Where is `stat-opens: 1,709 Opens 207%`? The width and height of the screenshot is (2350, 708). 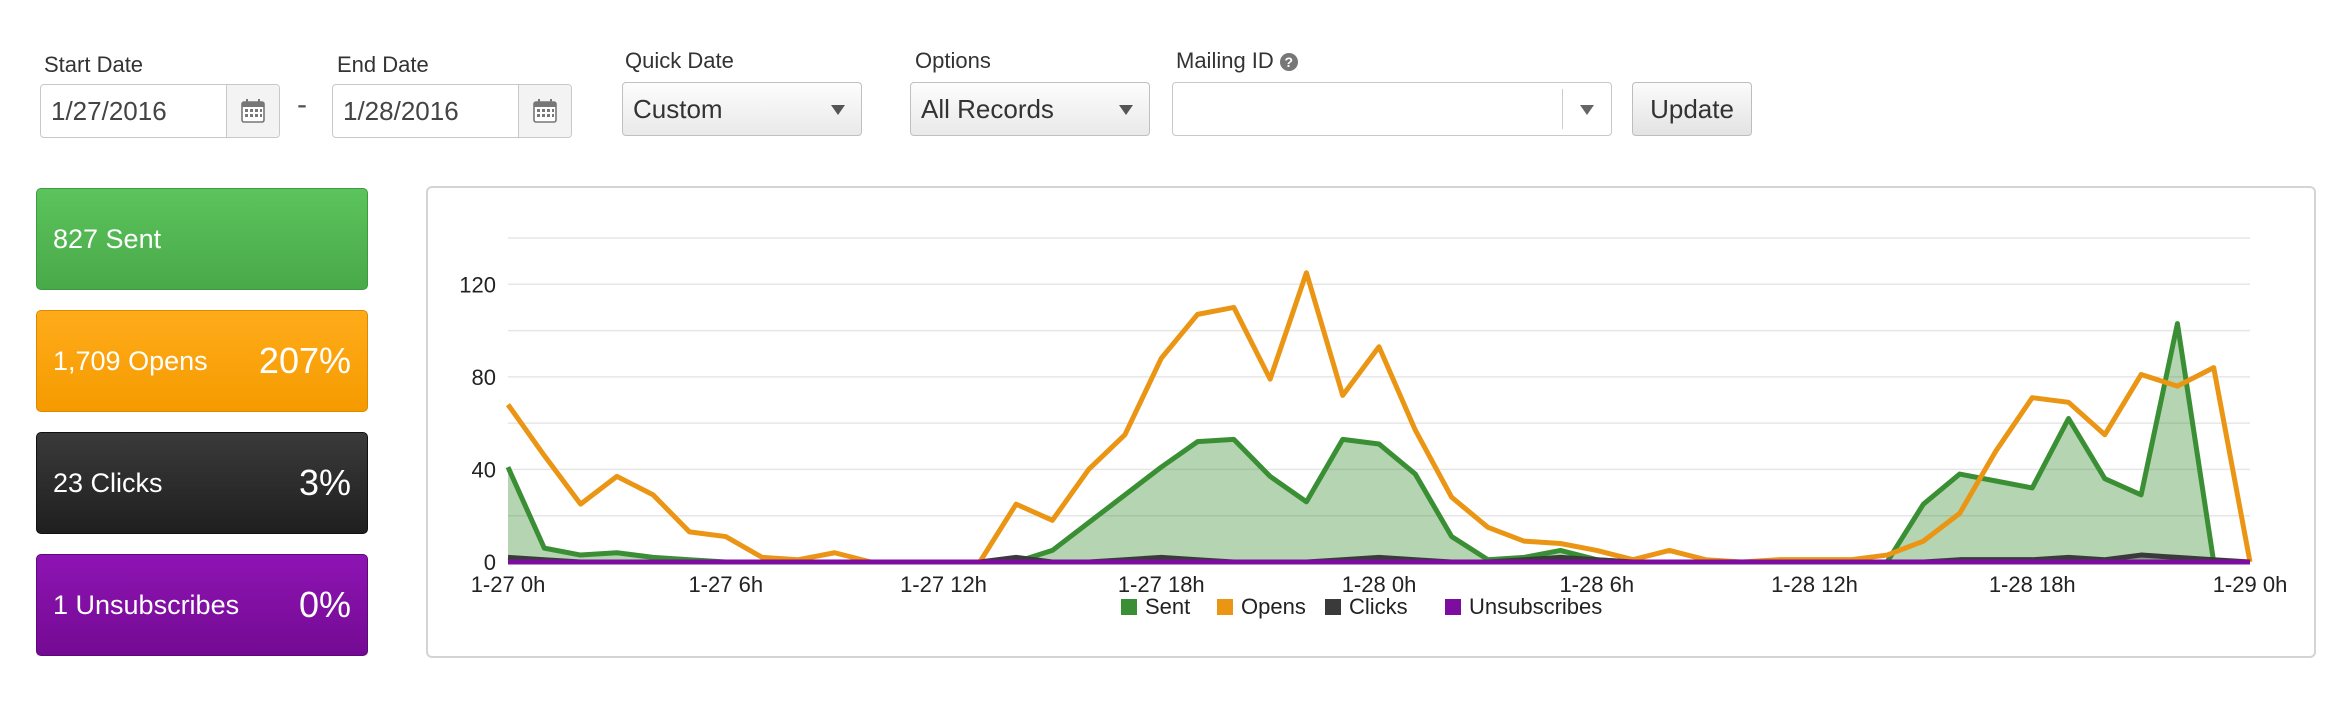 stat-opens: 1,709 Opens 207% is located at coordinates (202, 361).